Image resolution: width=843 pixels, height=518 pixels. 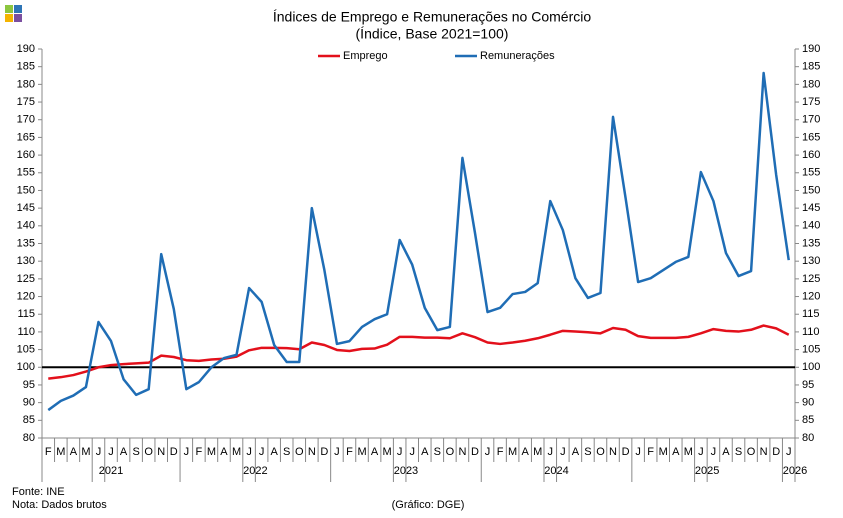 What do you see at coordinates (811, 243) in the screenshot?
I see `y2-tick-label: 135` at bounding box center [811, 243].